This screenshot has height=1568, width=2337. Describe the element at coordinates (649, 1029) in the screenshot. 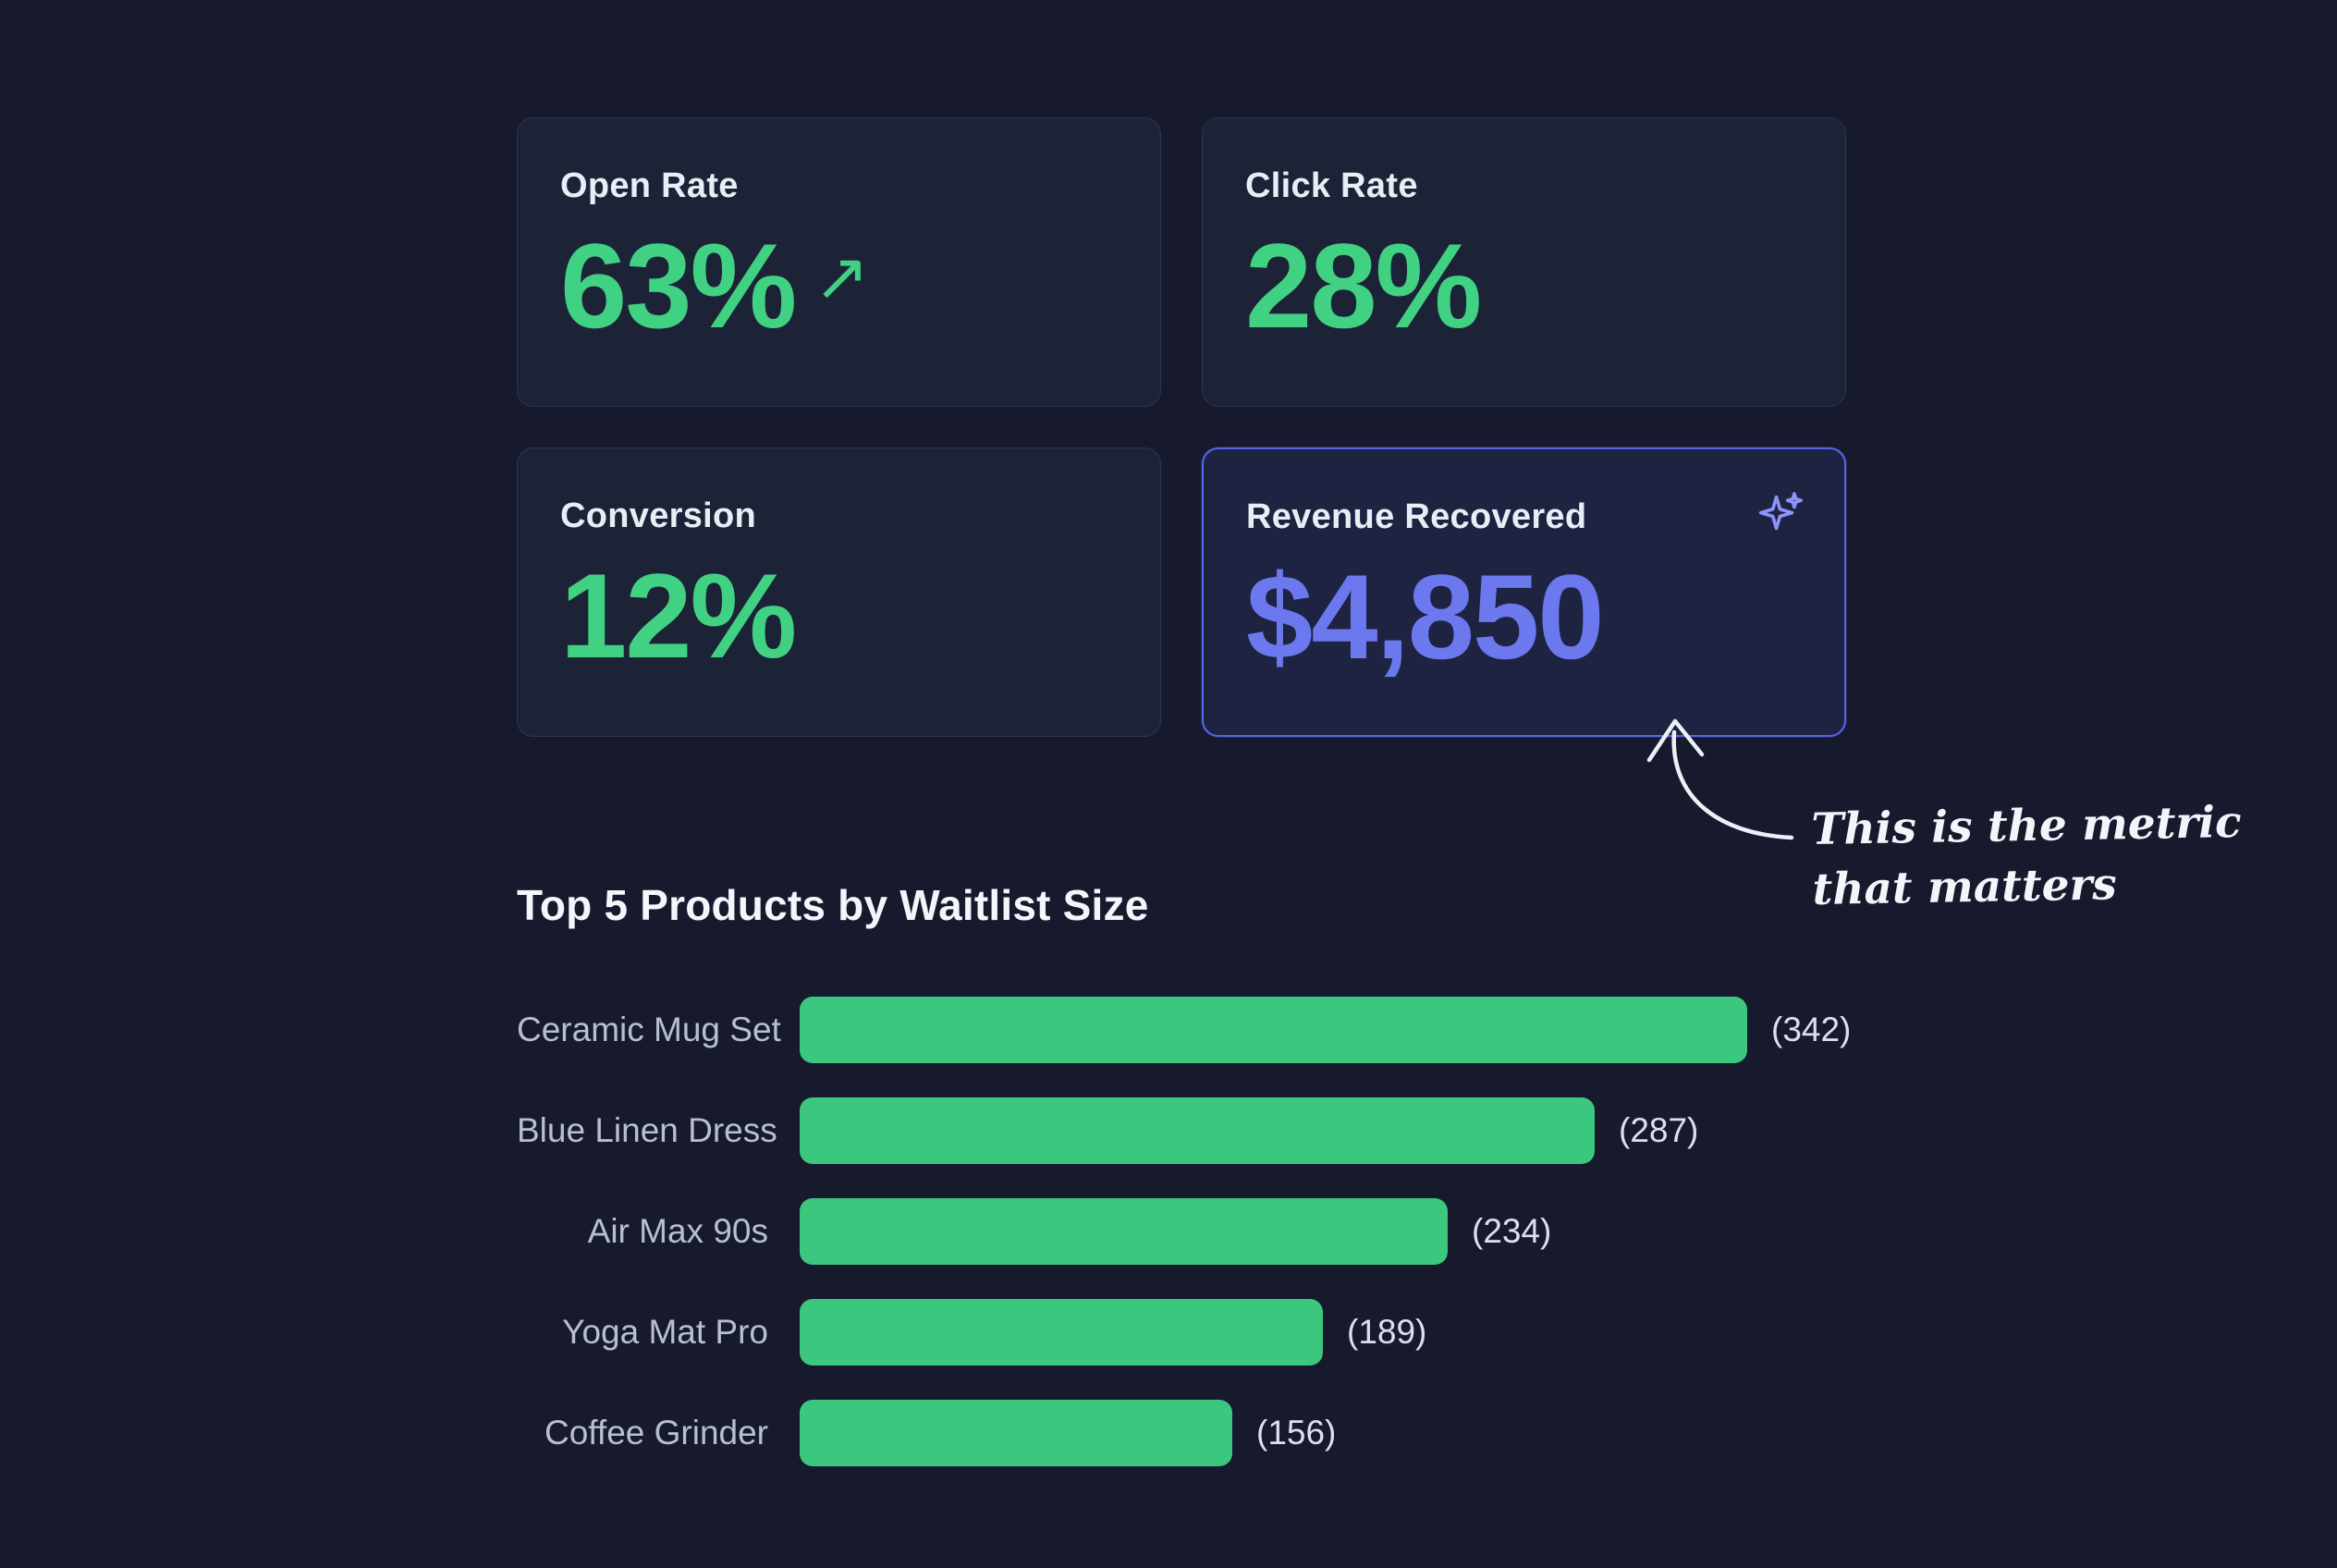

I see `bar-label: Ceramic Mug Set` at that location.